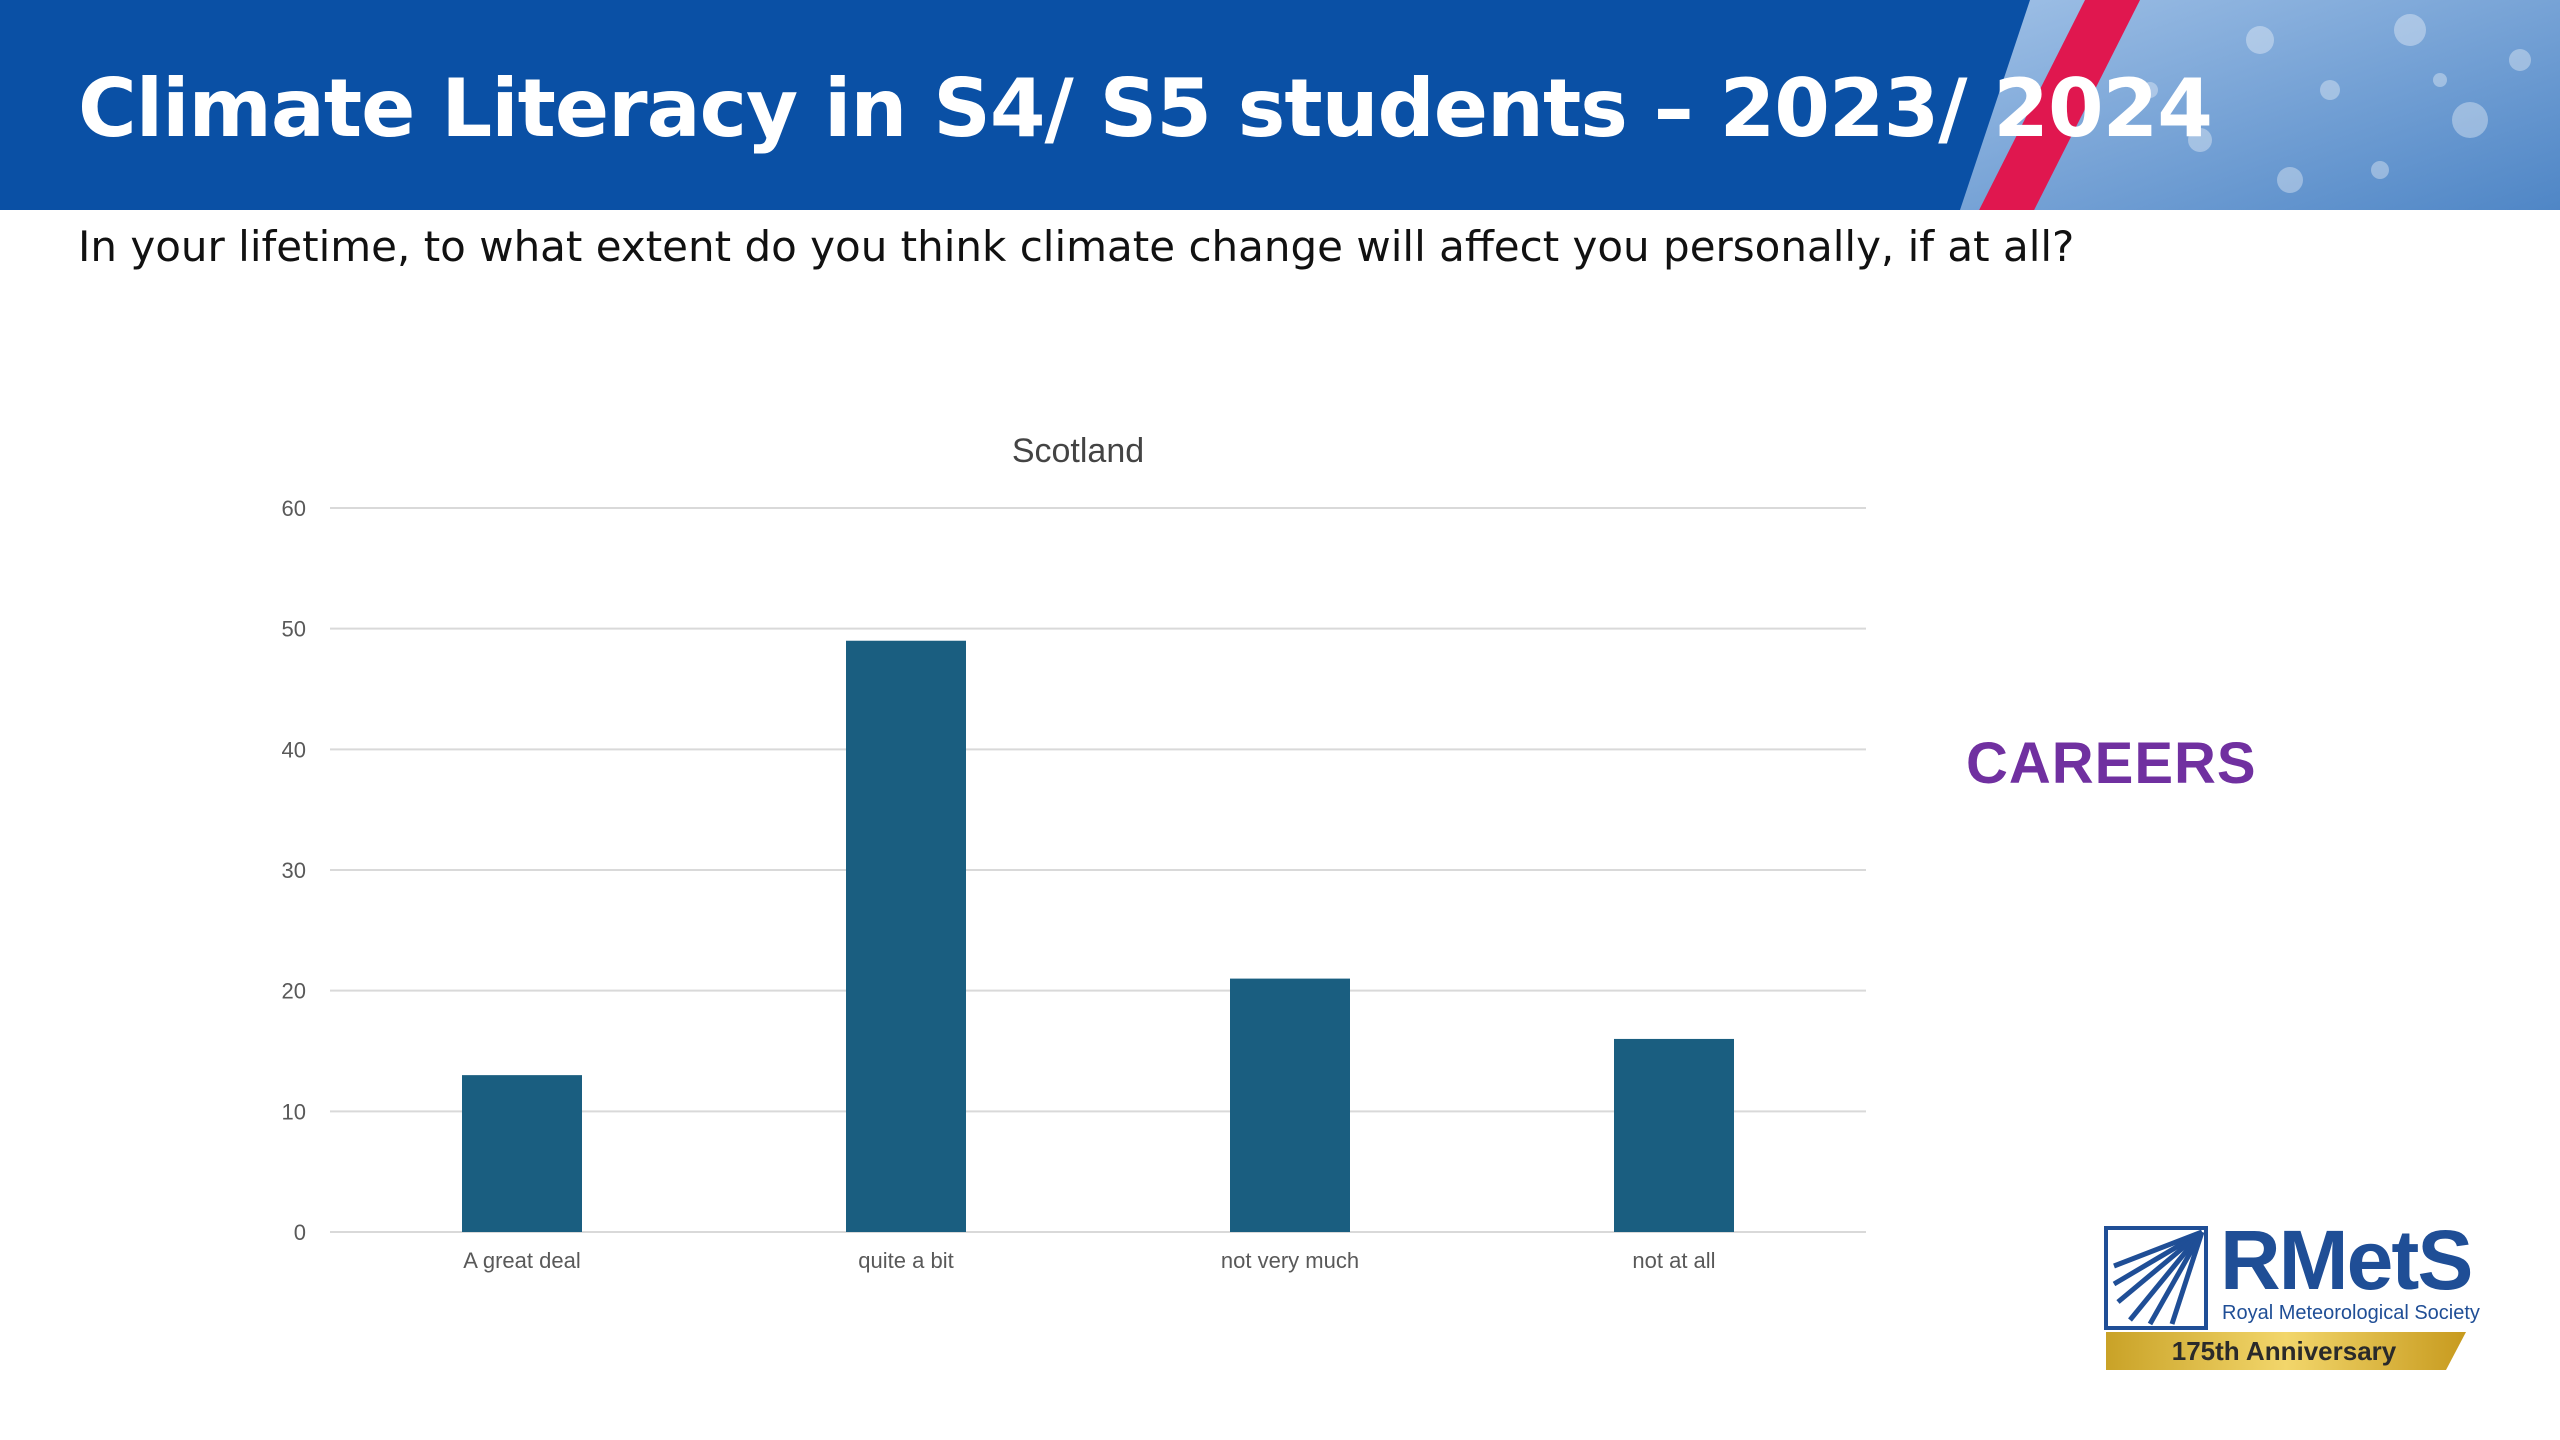  What do you see at coordinates (2111, 763) in the screenshot?
I see `careers-label: CAREERS` at bounding box center [2111, 763].